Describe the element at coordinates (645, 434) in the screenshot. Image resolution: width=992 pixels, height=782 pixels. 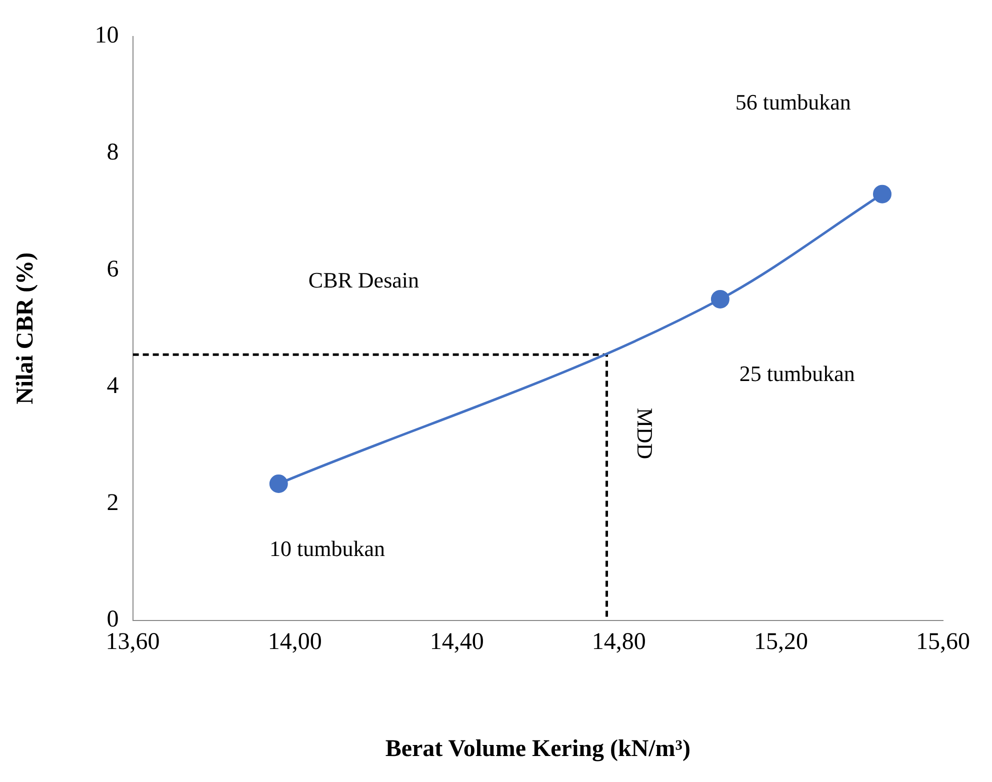
I see `annotation: MDD` at that location.